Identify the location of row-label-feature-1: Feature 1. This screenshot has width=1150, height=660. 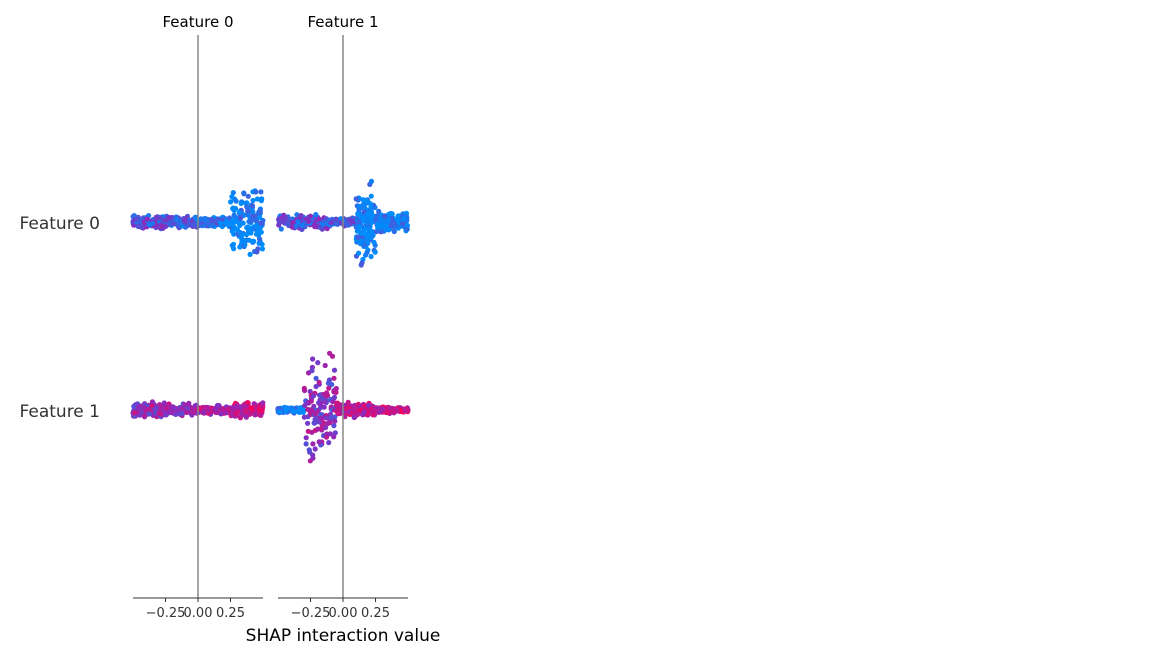
(60, 412).